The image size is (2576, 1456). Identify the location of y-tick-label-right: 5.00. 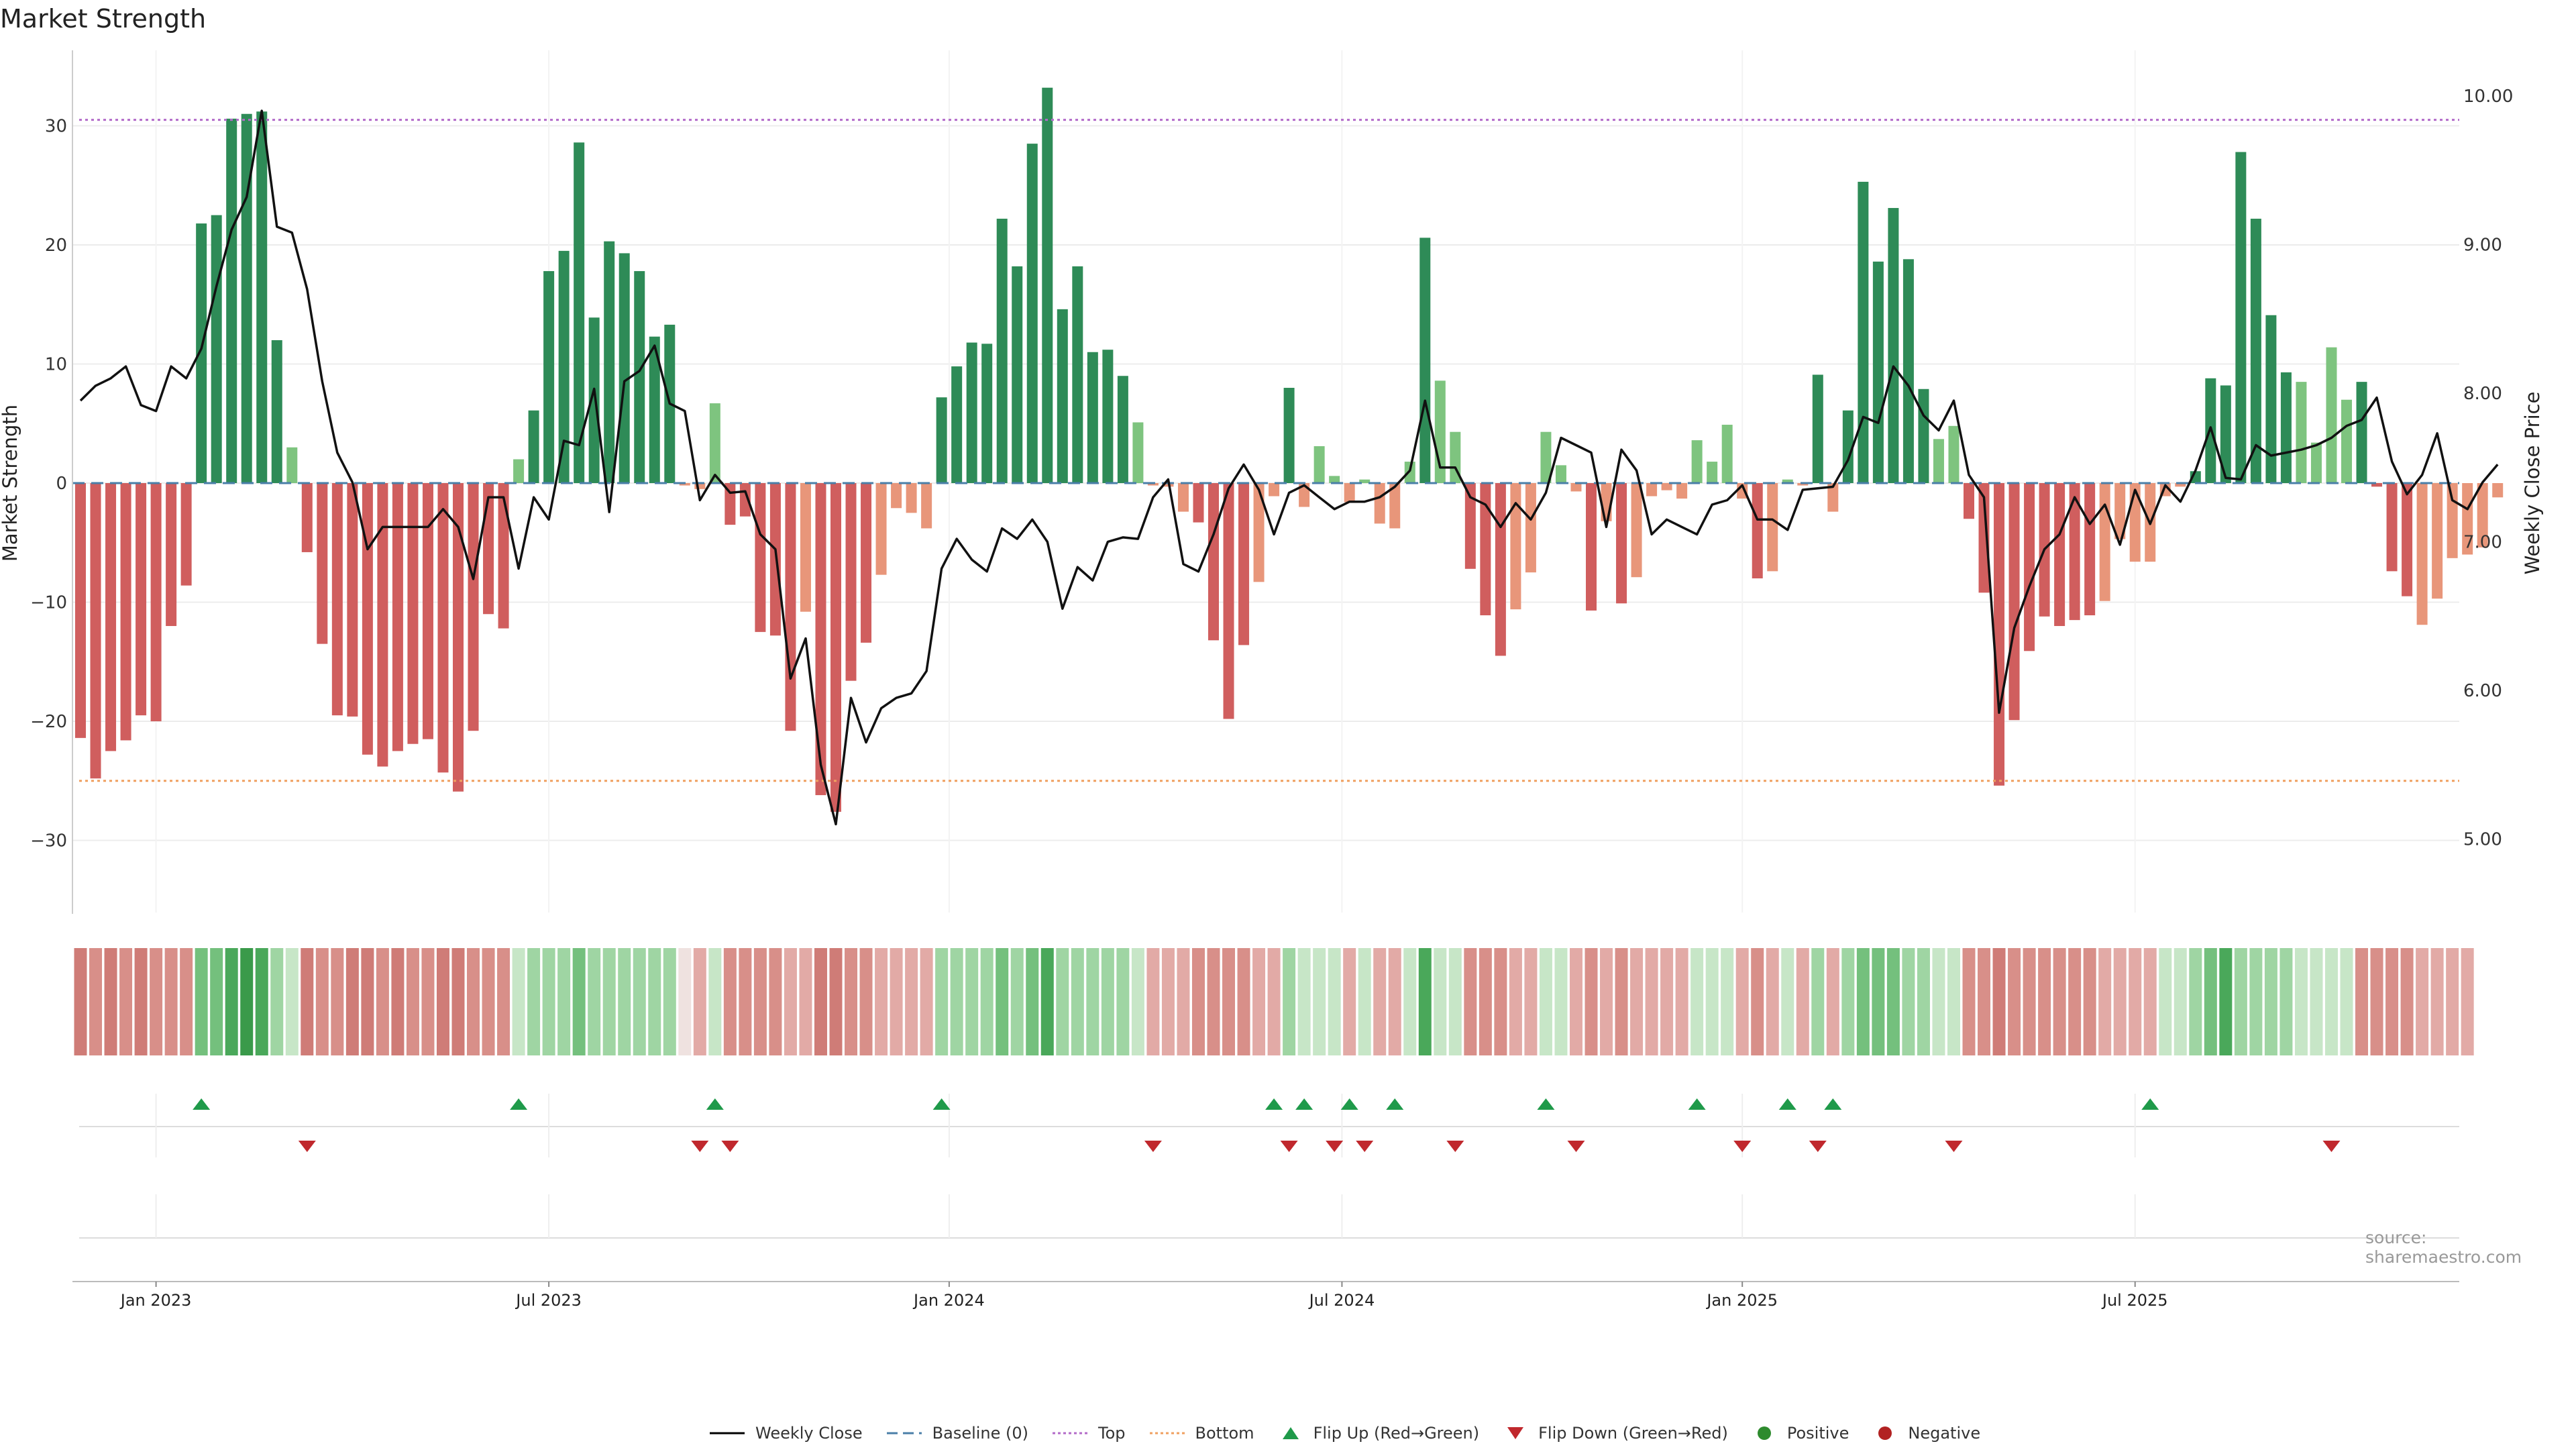
(2482, 840).